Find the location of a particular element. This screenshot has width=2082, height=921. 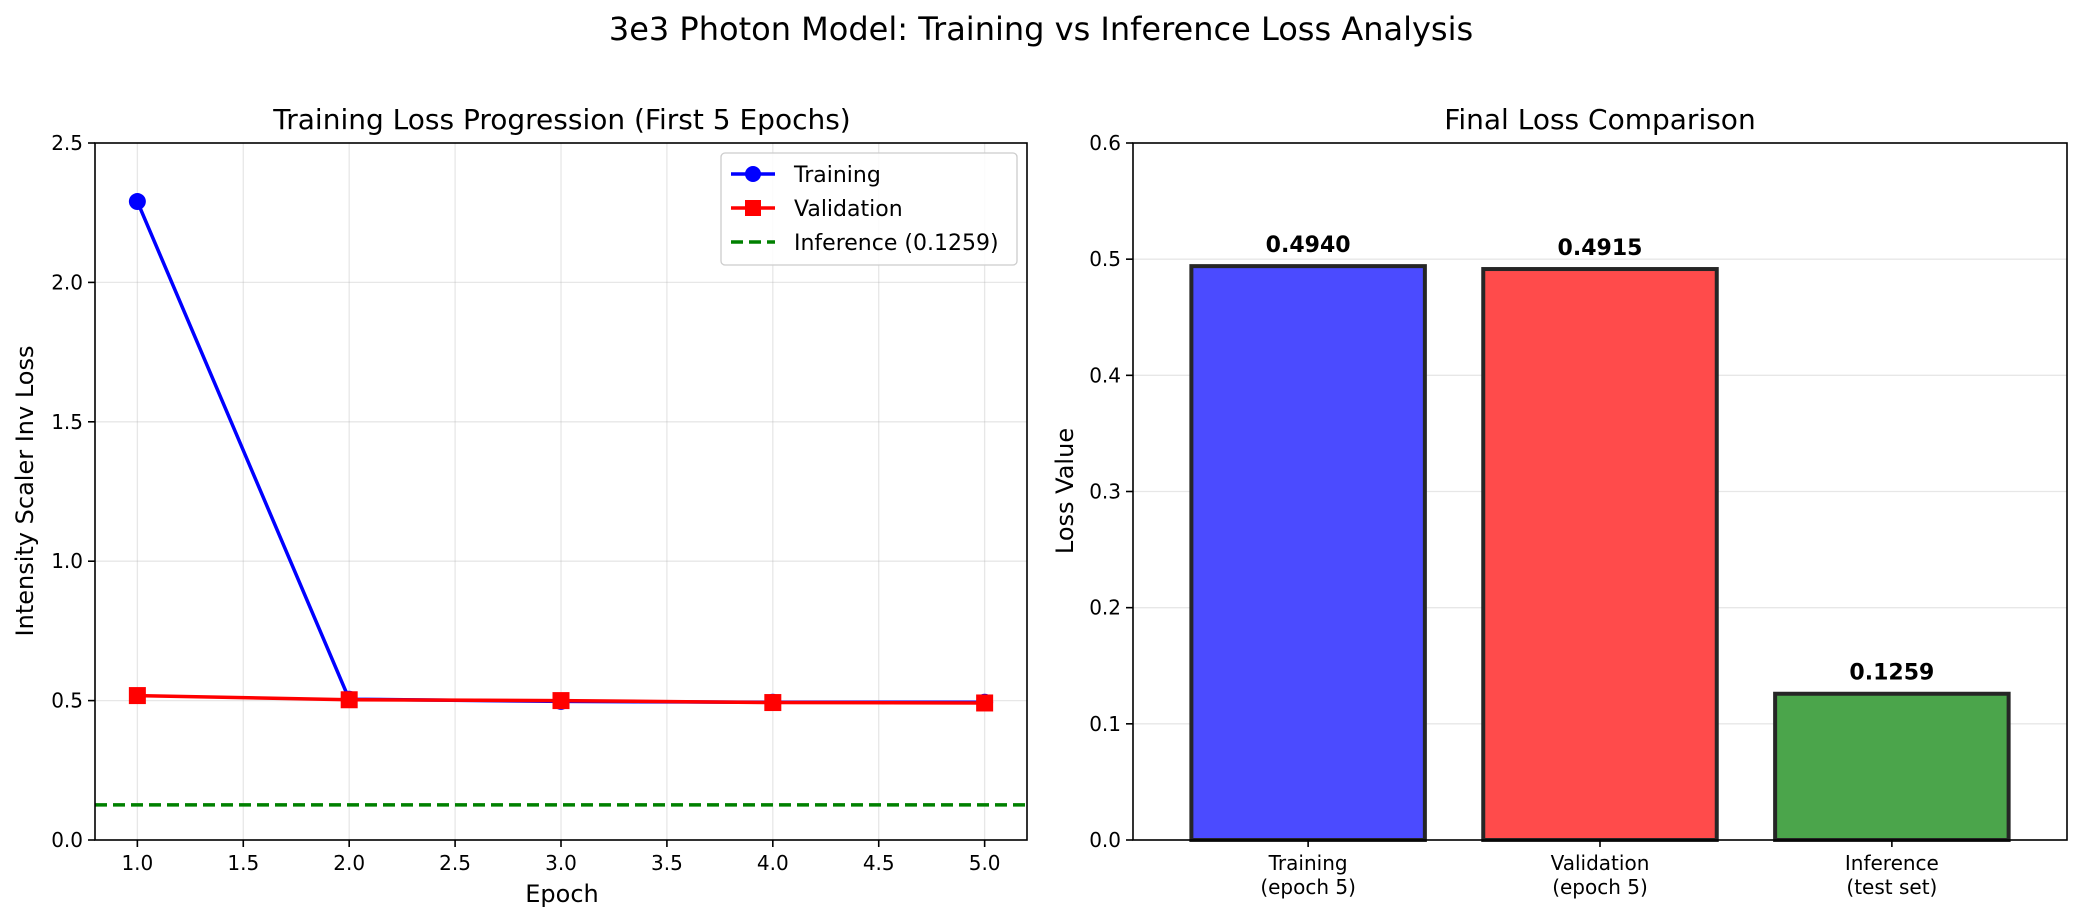

line-chart-xtick-label: 4.5 is located at coordinates (879, 863).